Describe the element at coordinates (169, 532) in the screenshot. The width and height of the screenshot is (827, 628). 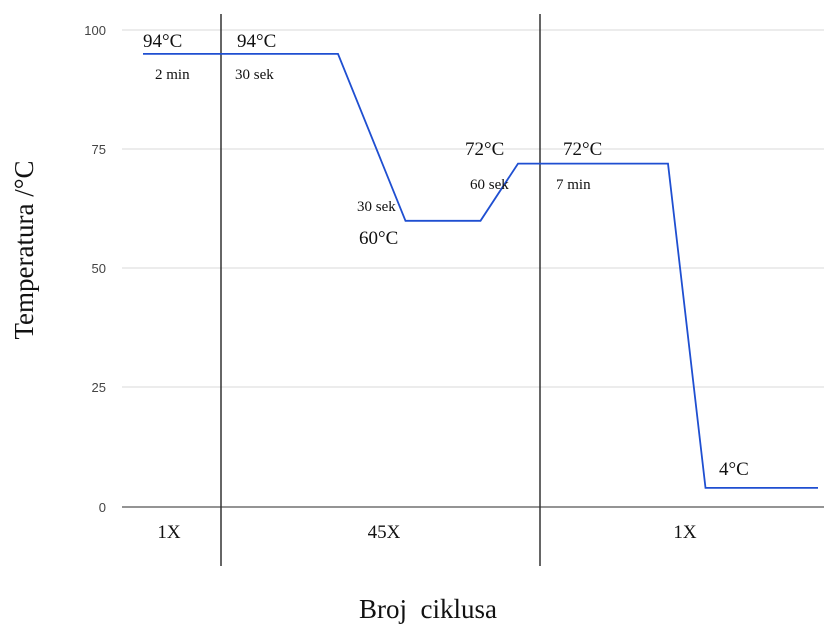
I see `phase-label-initial: 1X` at that location.